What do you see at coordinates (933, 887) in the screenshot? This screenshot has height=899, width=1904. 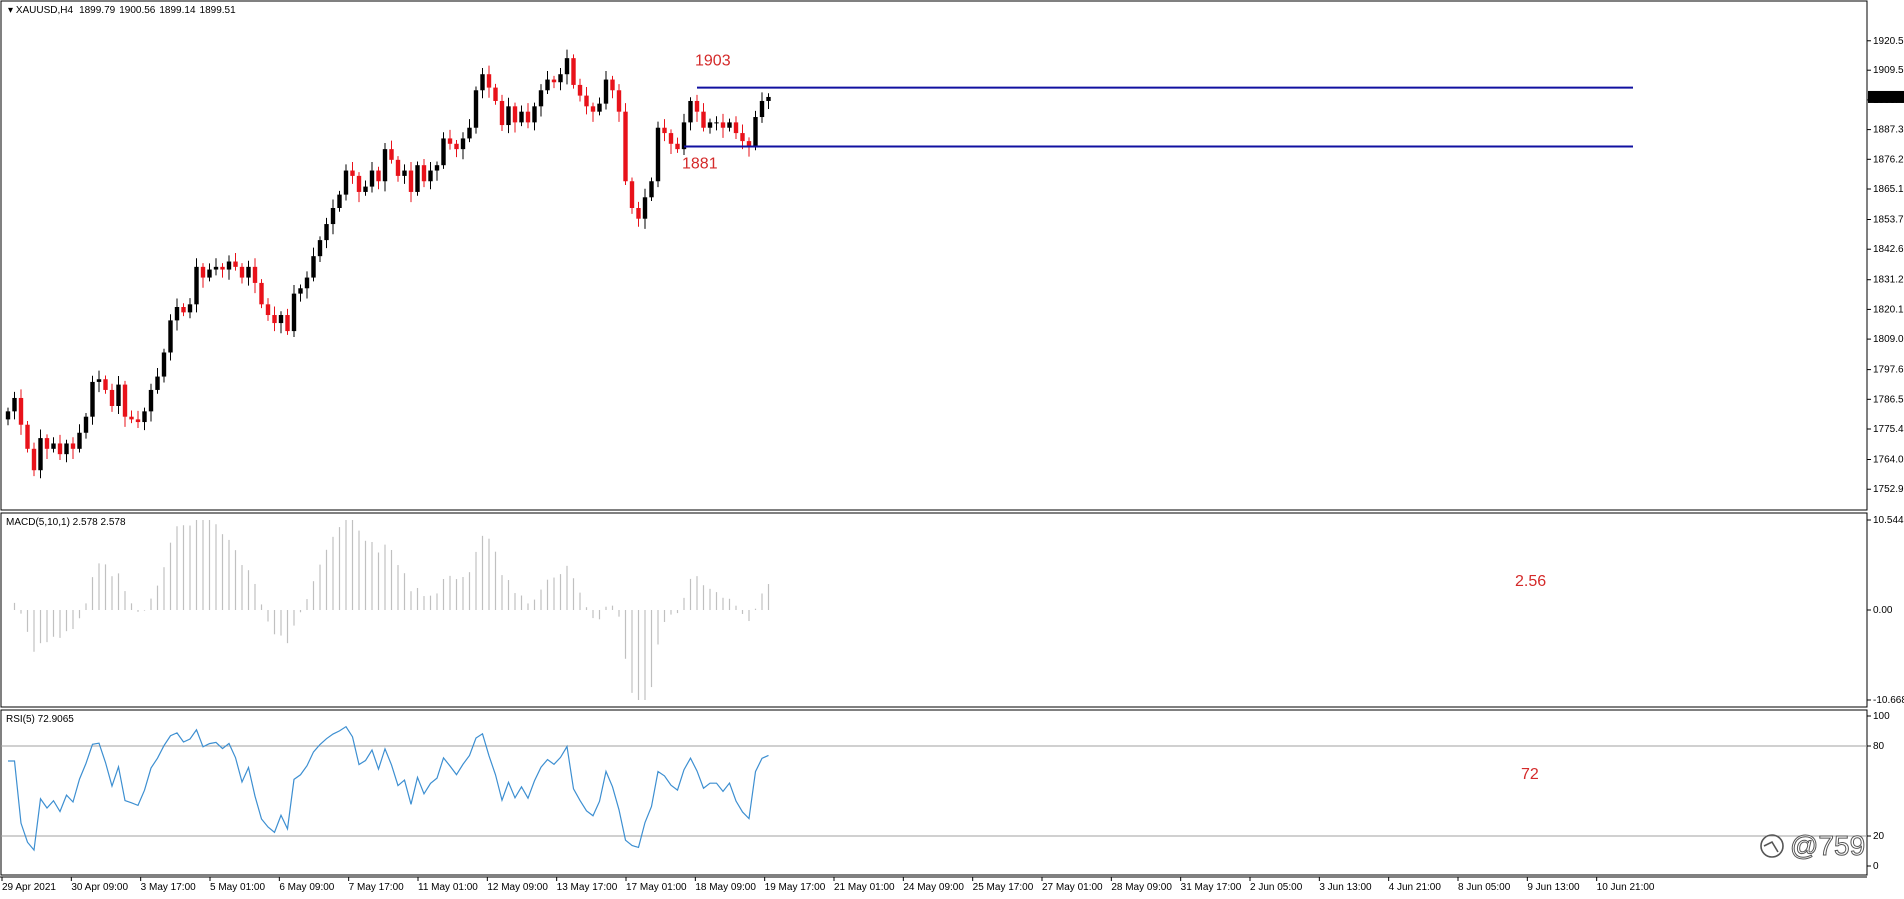 I see `time-tick-label: 24 May 09:00` at bounding box center [933, 887].